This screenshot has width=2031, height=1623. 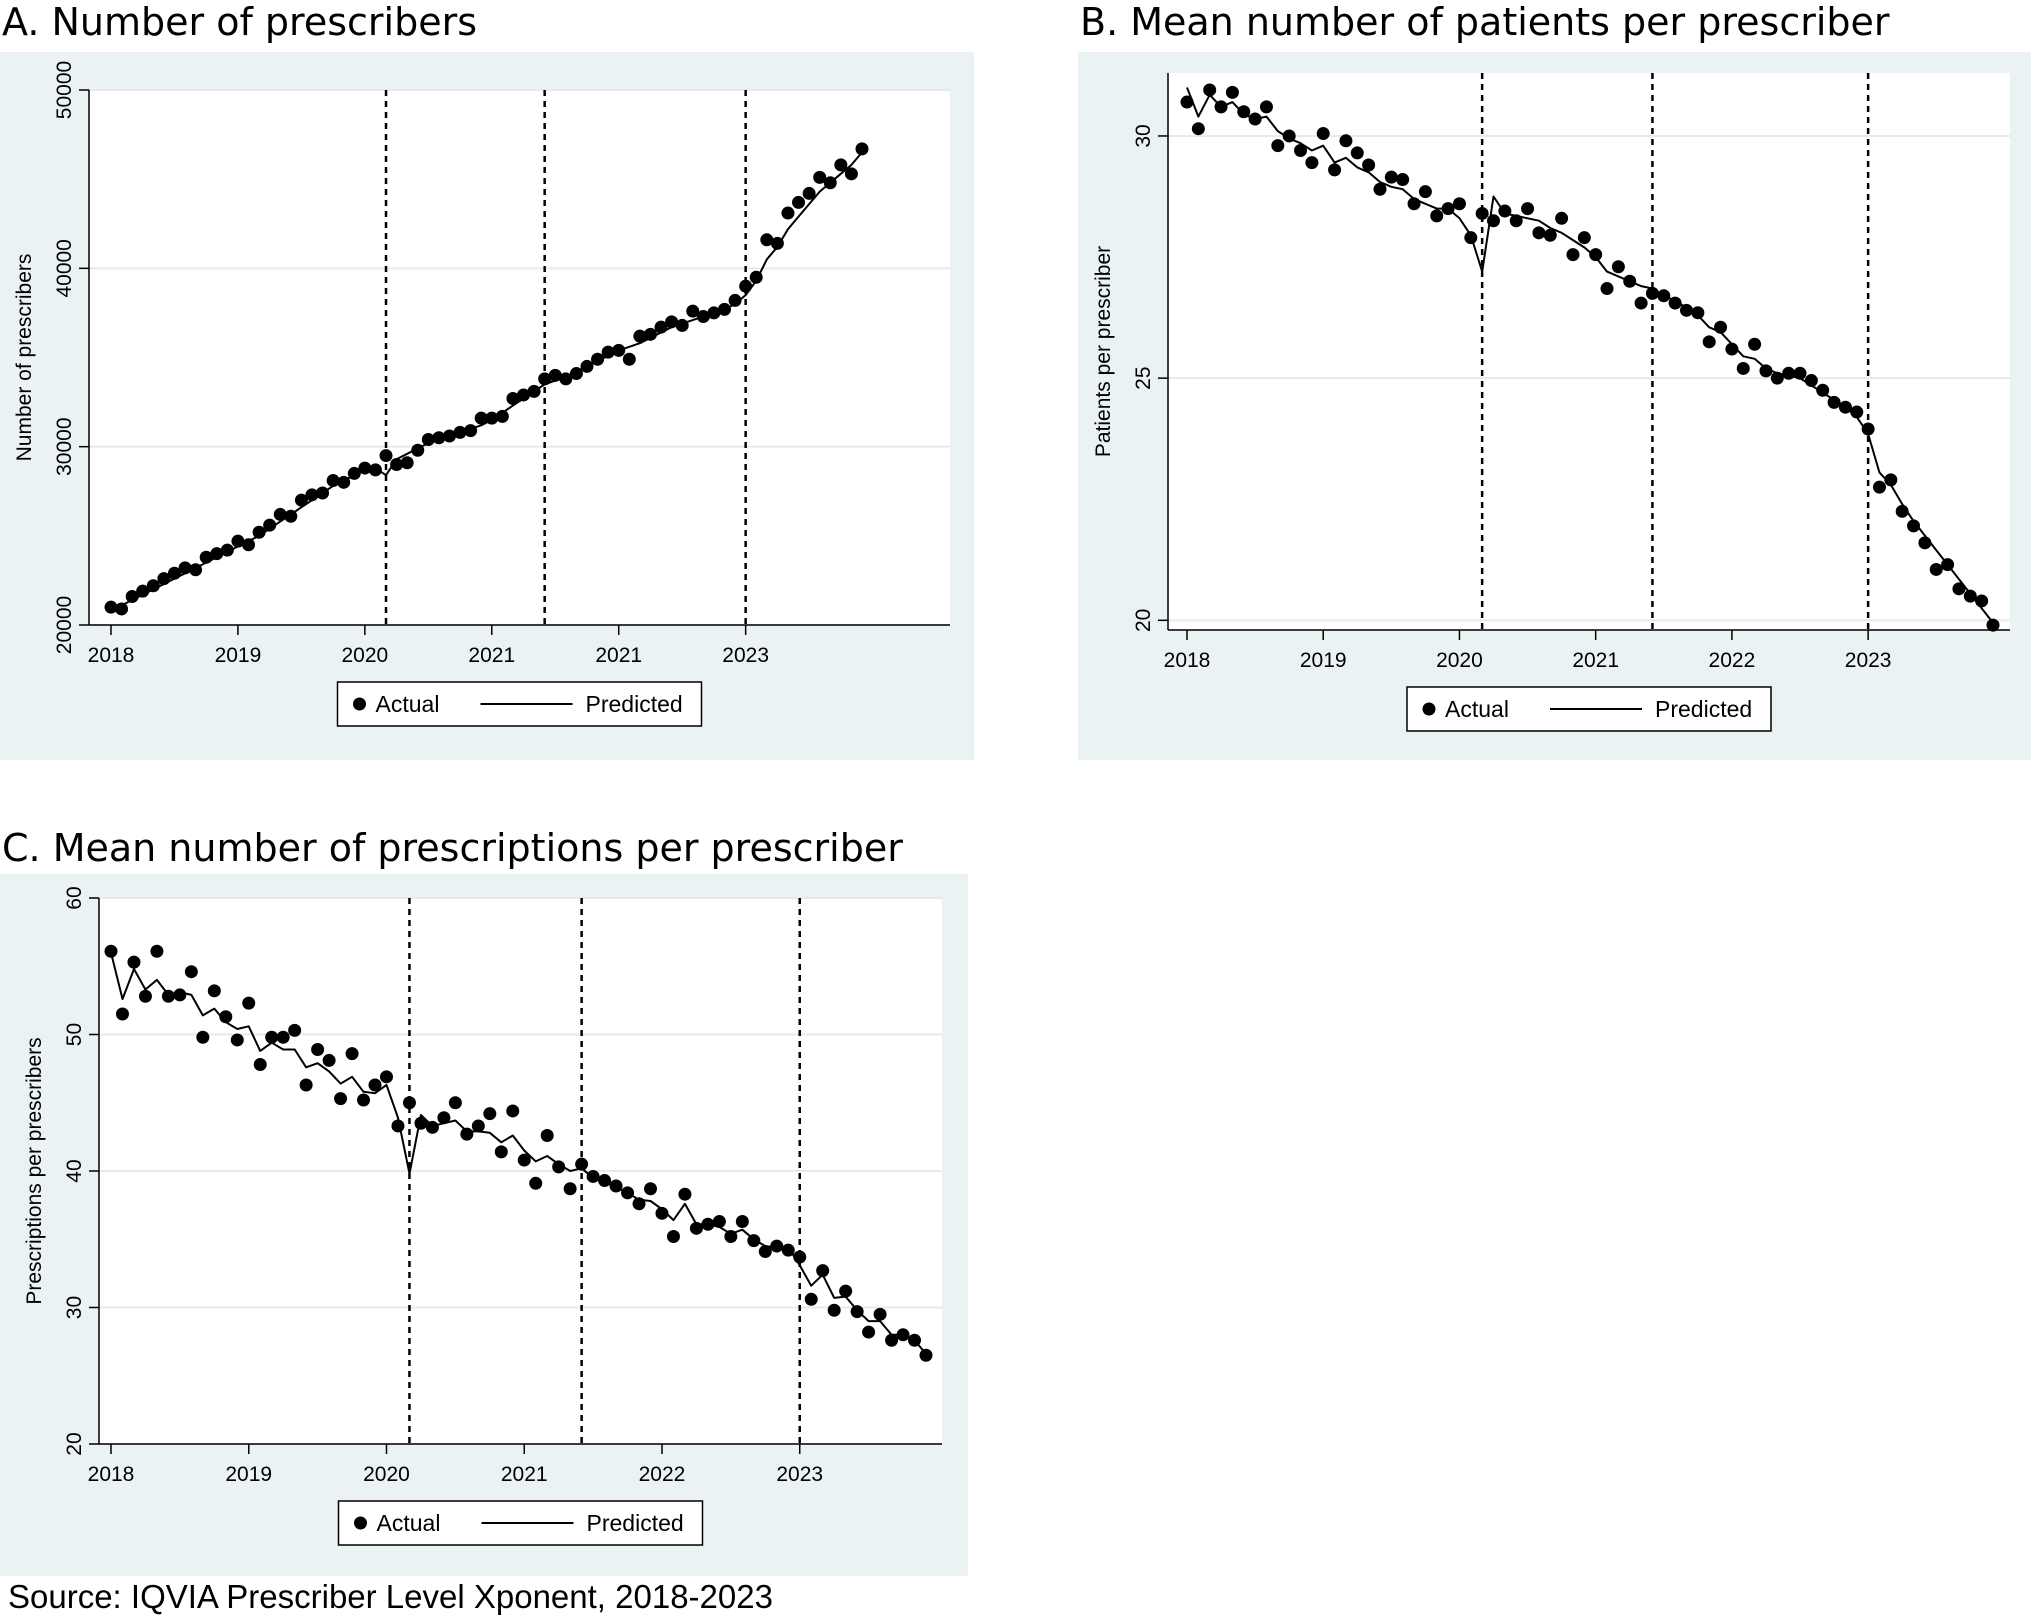 I want to click on y-tick-label: 20000, so click(x=64, y=625).